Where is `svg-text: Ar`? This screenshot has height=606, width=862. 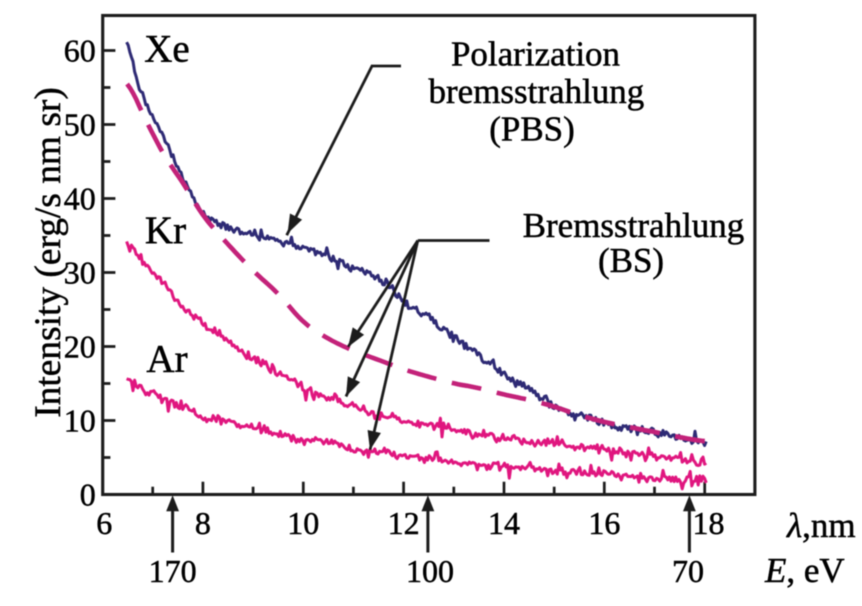
svg-text: Ar is located at coordinates (166, 359).